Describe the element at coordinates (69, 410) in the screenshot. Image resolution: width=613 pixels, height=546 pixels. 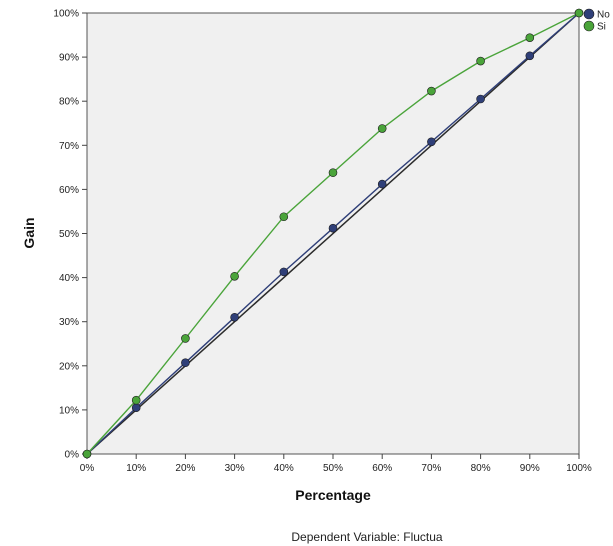
I see `y-tick-label: 10%` at that location.